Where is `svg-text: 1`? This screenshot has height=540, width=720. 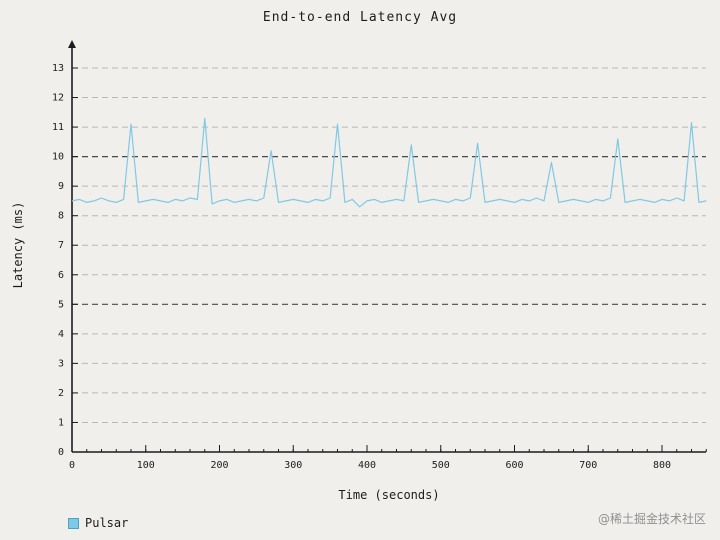
svg-text: 1 is located at coordinates (61, 422).